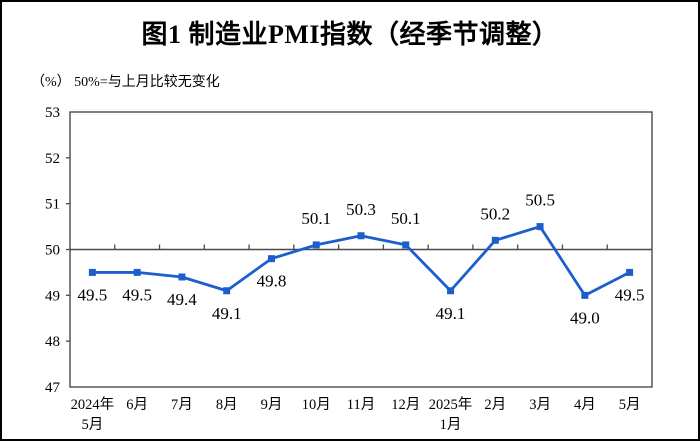 Image resolution: width=700 pixels, height=441 pixels. What do you see at coordinates (361, 405) in the screenshot?
I see `svg-text: 11月` at bounding box center [361, 405].